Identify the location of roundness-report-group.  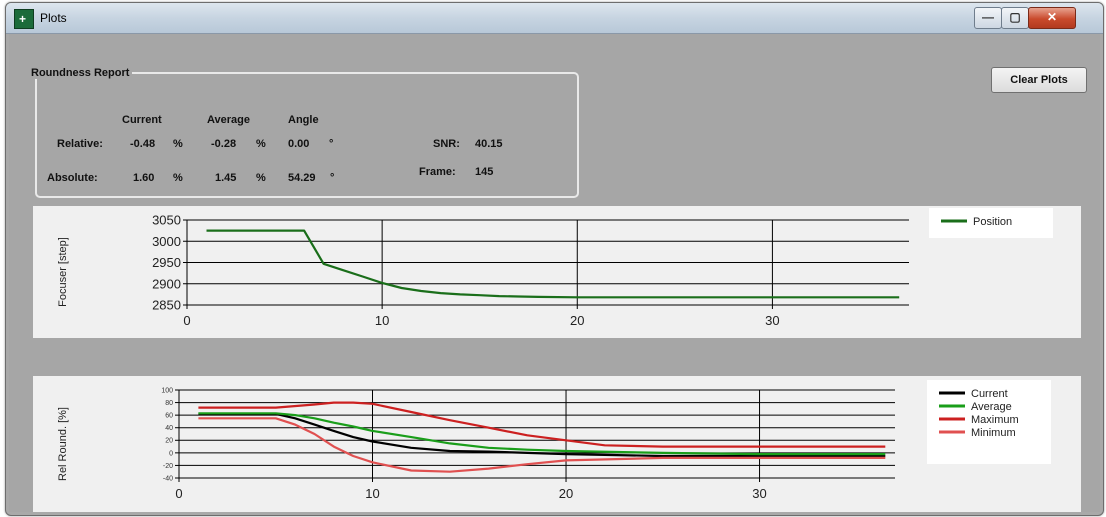
(307, 135).